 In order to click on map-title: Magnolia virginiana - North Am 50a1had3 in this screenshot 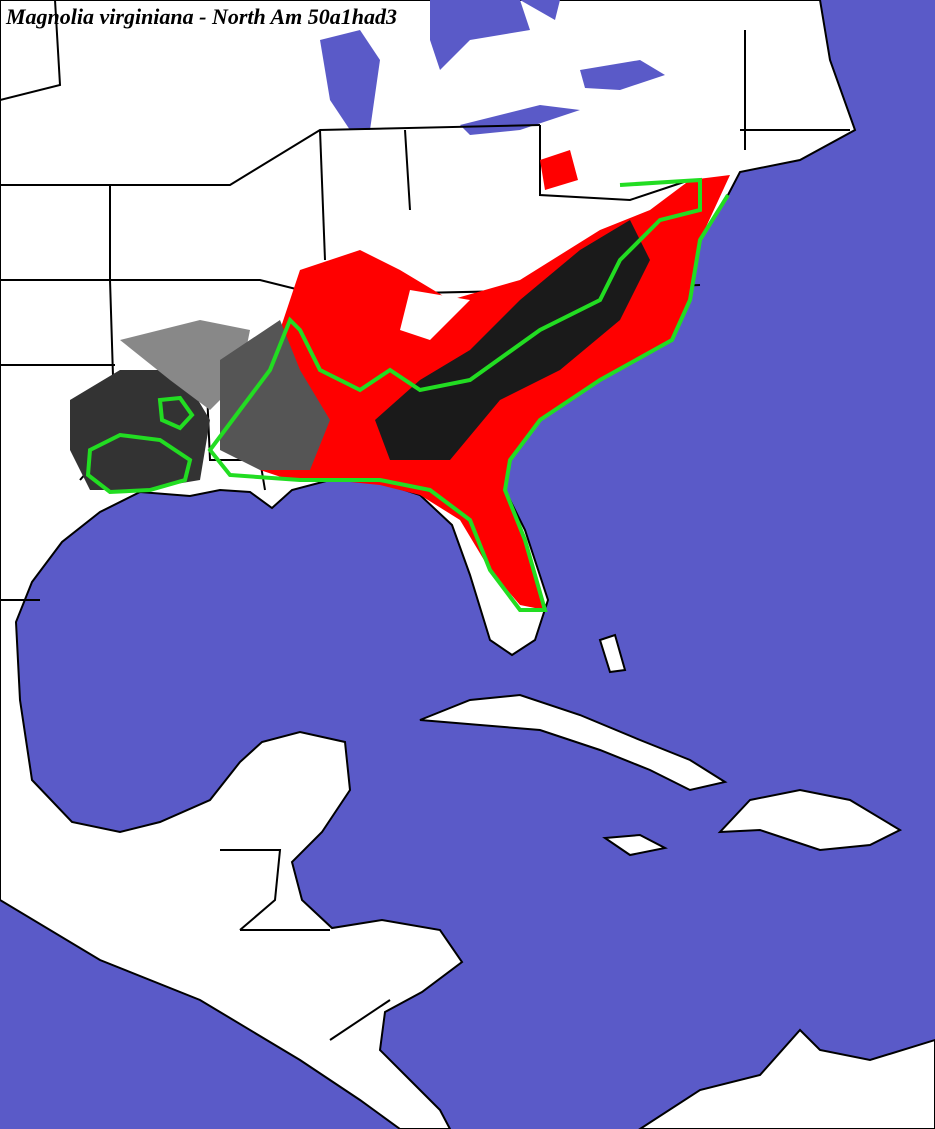, I will do `click(201, 16)`.